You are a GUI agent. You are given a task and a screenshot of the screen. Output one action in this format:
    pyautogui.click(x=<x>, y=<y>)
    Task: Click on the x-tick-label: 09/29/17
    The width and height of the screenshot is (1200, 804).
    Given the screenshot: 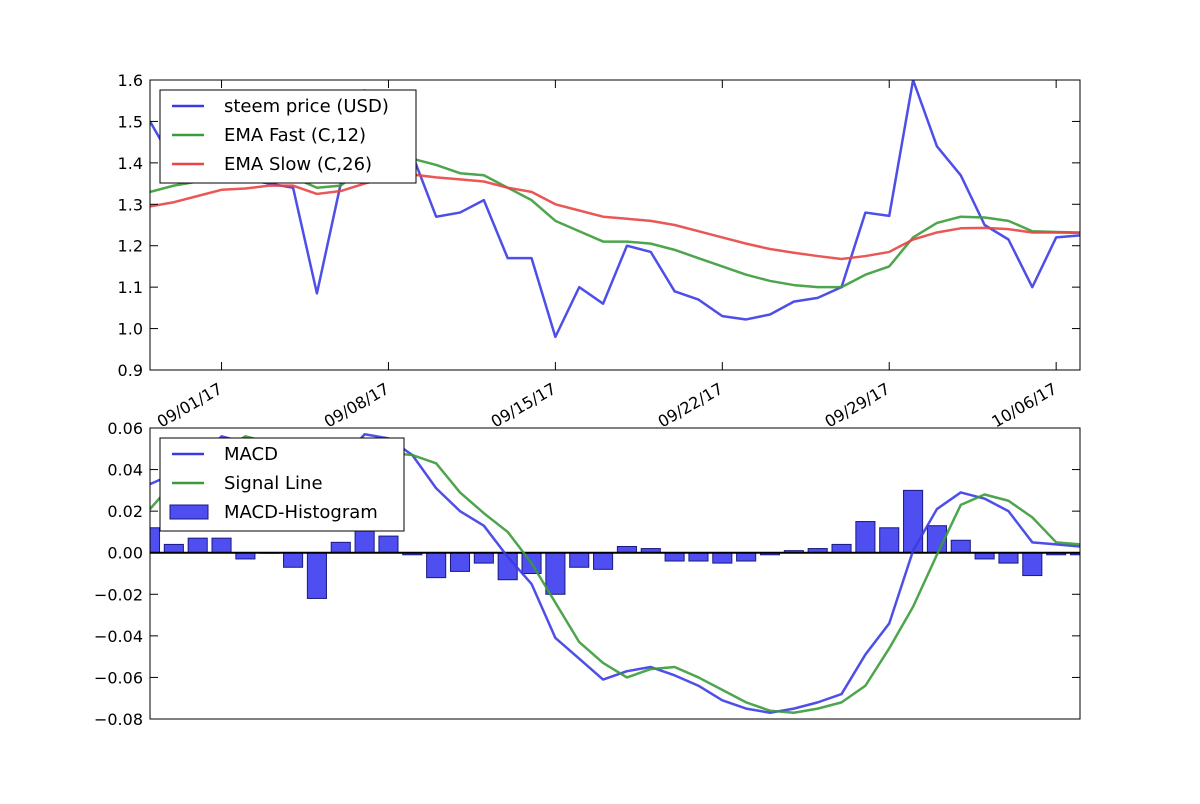 What is the action you would take?
    pyautogui.click(x=857, y=405)
    